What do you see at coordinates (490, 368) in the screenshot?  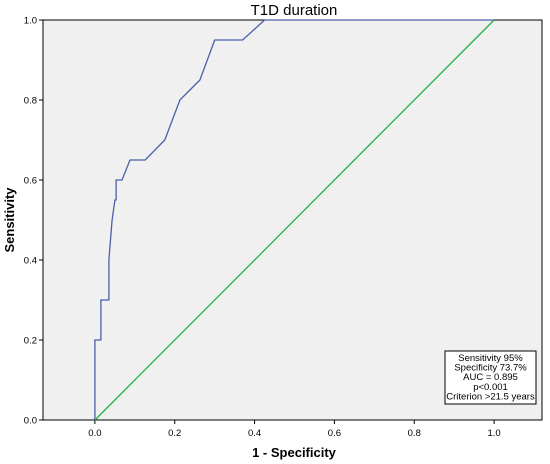 I see `annotation-line: Specificity 73.7%` at bounding box center [490, 368].